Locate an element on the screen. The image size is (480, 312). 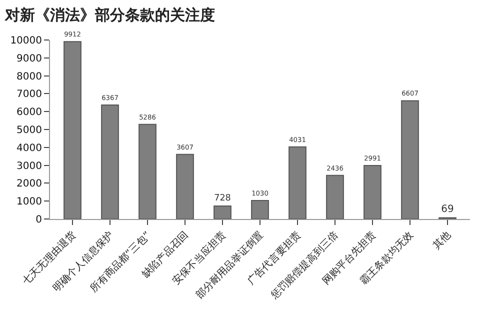
y-tick-label: 6000 is located at coordinates (29, 112).